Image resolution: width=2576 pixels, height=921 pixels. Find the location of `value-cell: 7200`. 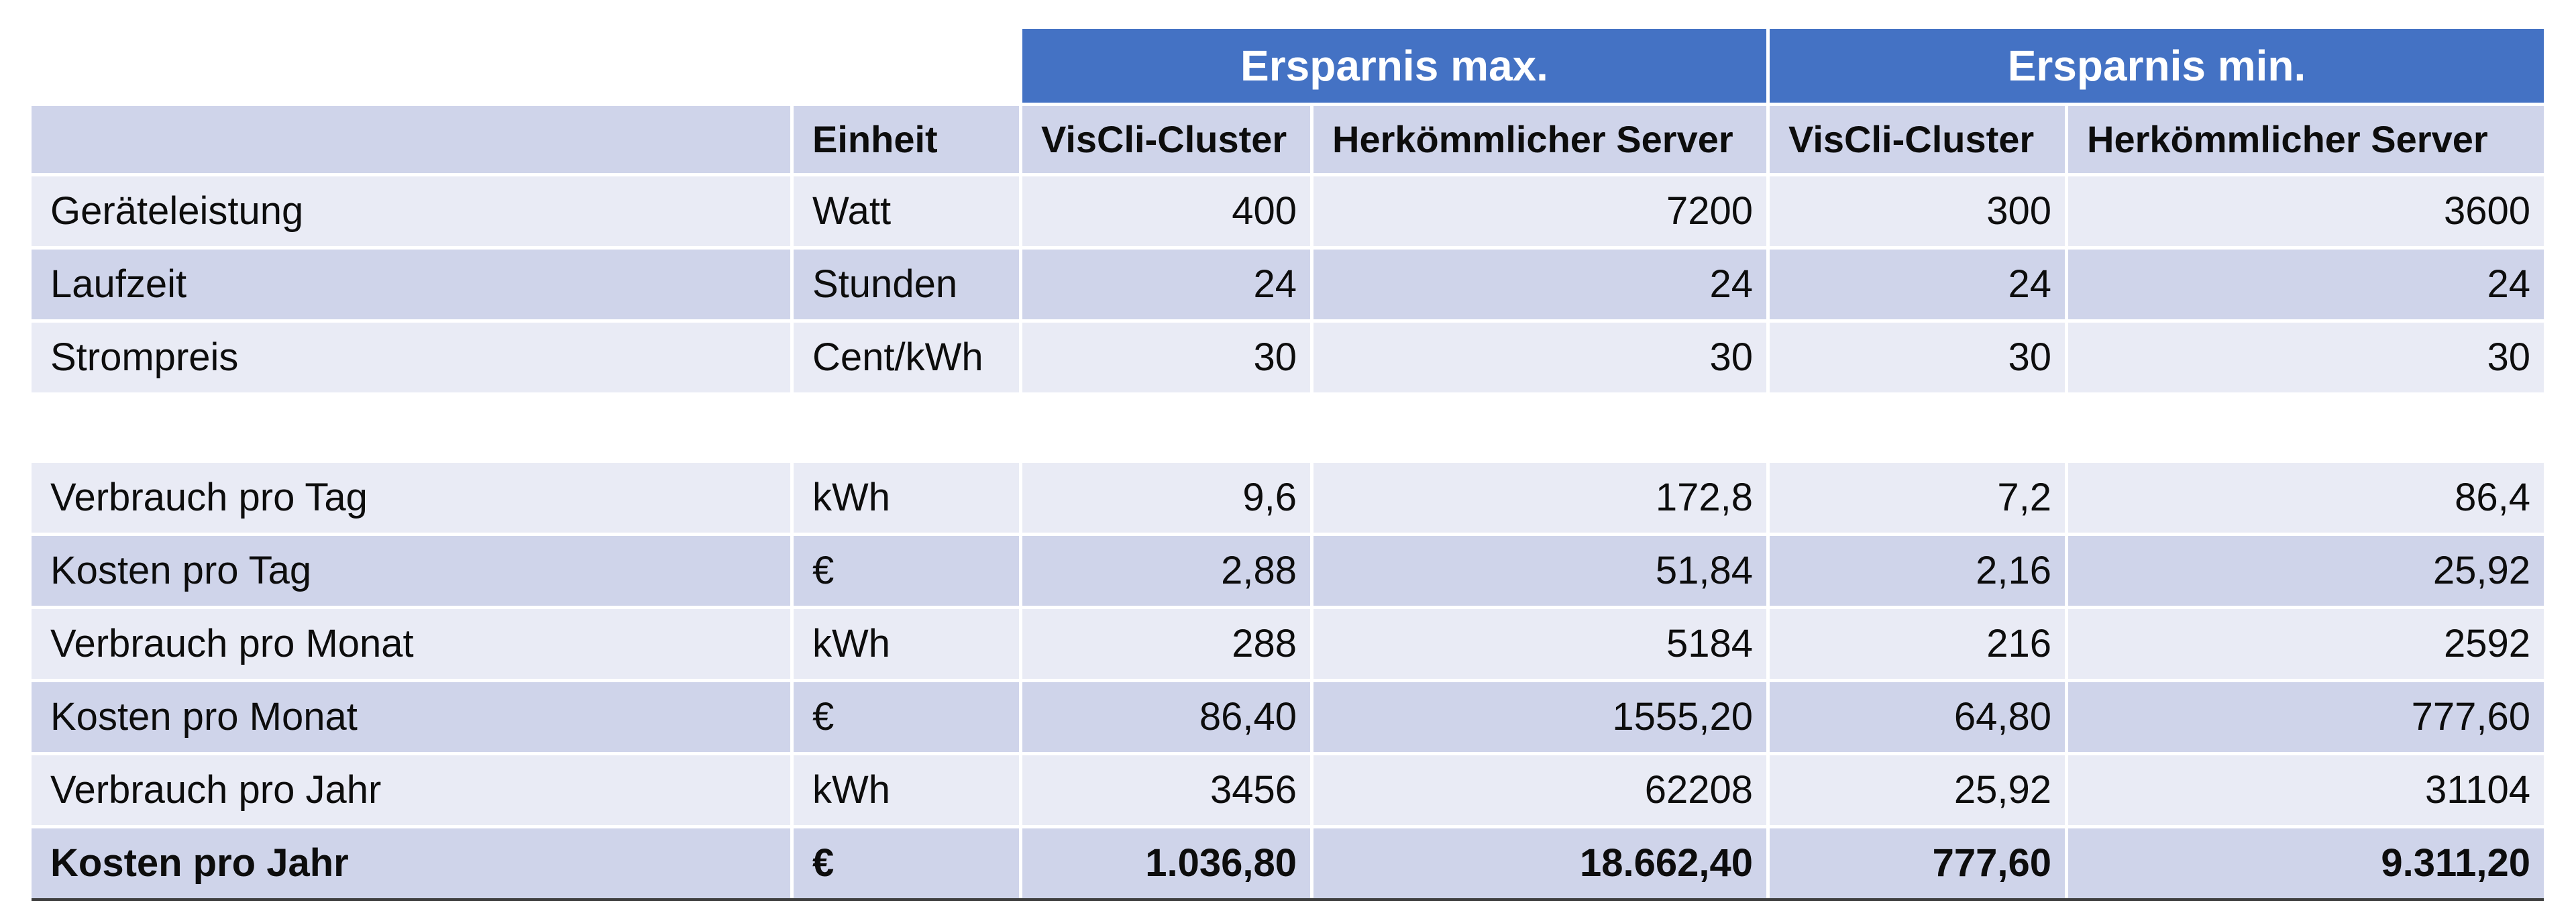

value-cell: 7200 is located at coordinates (1539, 211).